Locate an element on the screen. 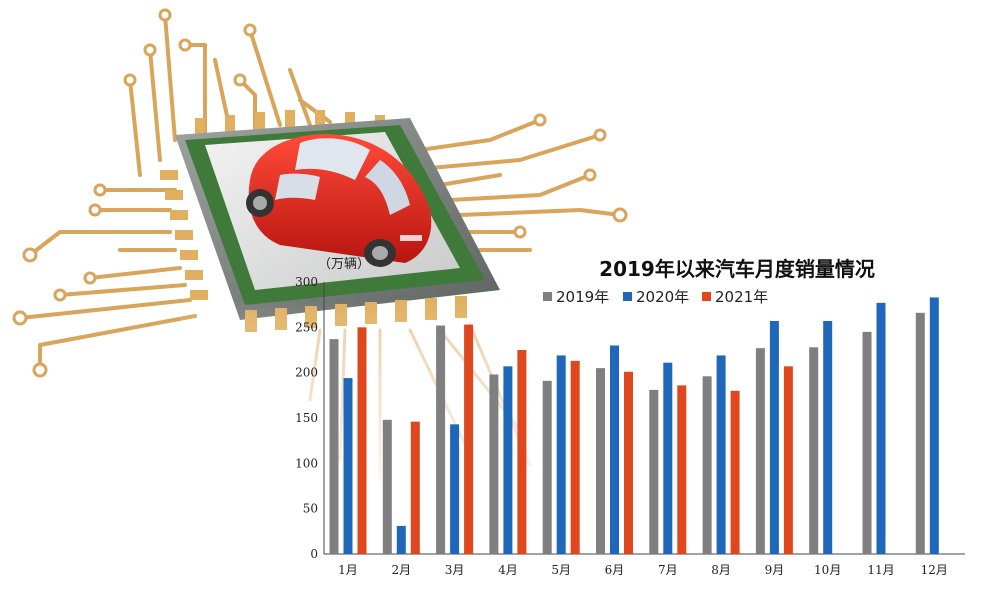 The image size is (1000, 606). x-tick-label: 5月 is located at coordinates (561, 570).